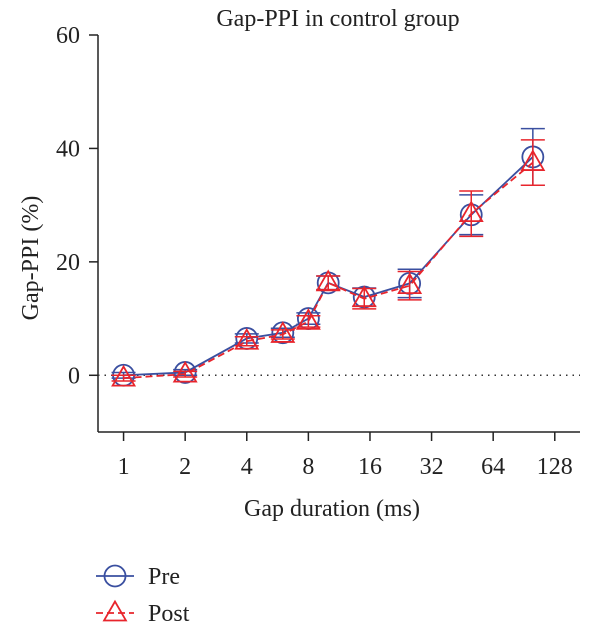 The height and width of the screenshot is (635, 600). I want to click on x-tick-label: 32, so click(432, 467).